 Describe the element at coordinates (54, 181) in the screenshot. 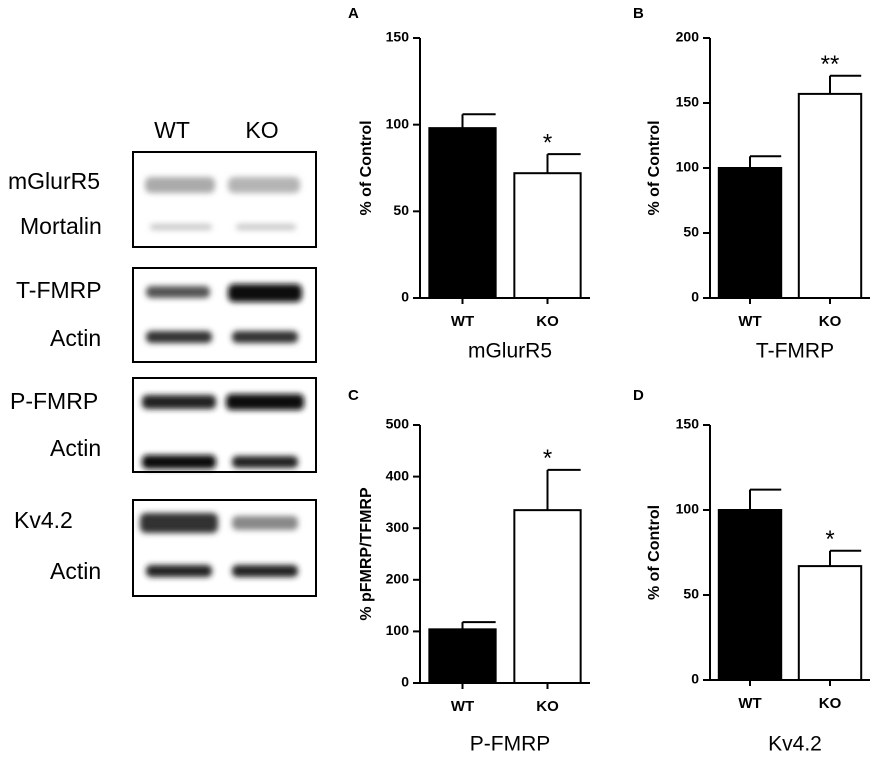

I see `blot-label: mGlurR5` at that location.